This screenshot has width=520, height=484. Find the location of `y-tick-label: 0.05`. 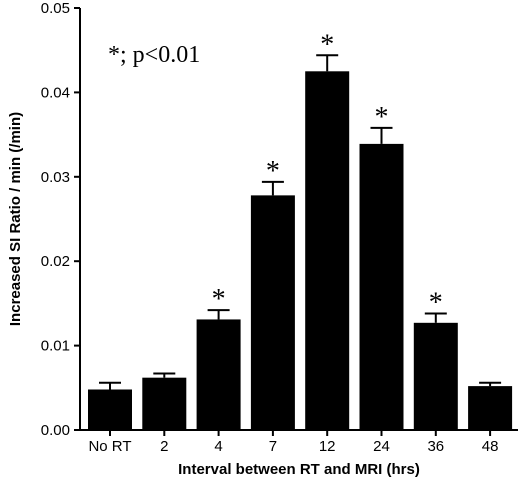

y-tick-label: 0.05 is located at coordinates (55, 8).